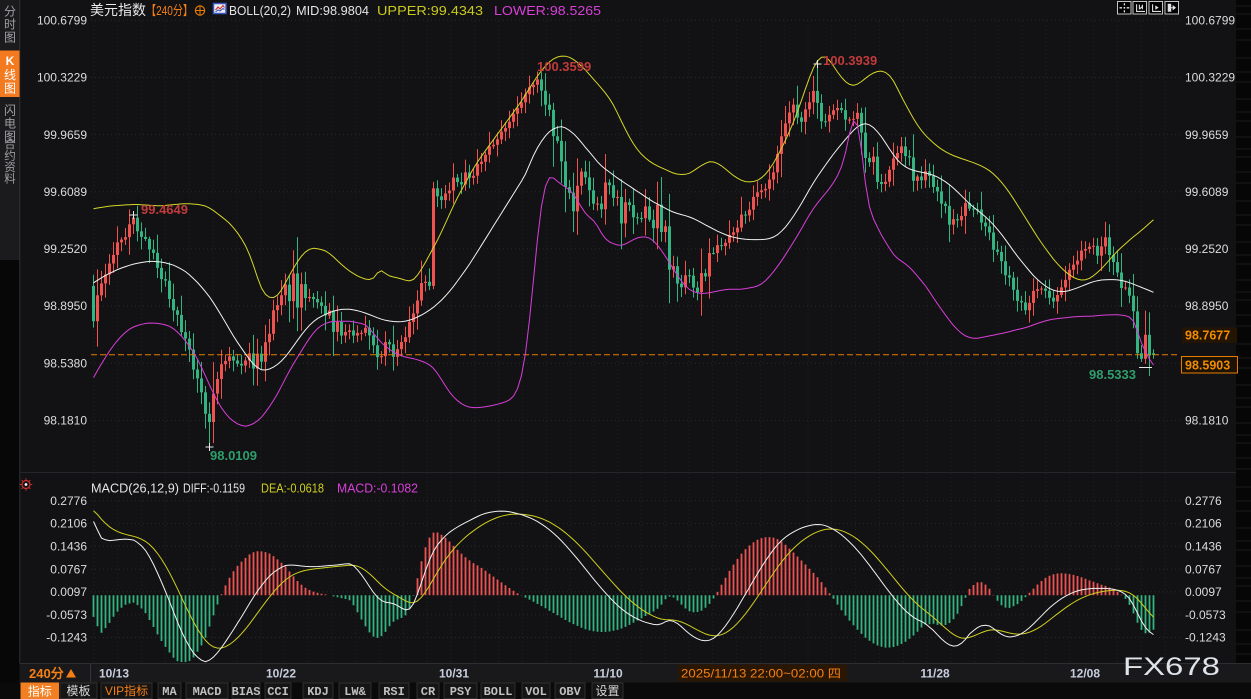  I want to click on svg-text: MACD, so click(207, 692).